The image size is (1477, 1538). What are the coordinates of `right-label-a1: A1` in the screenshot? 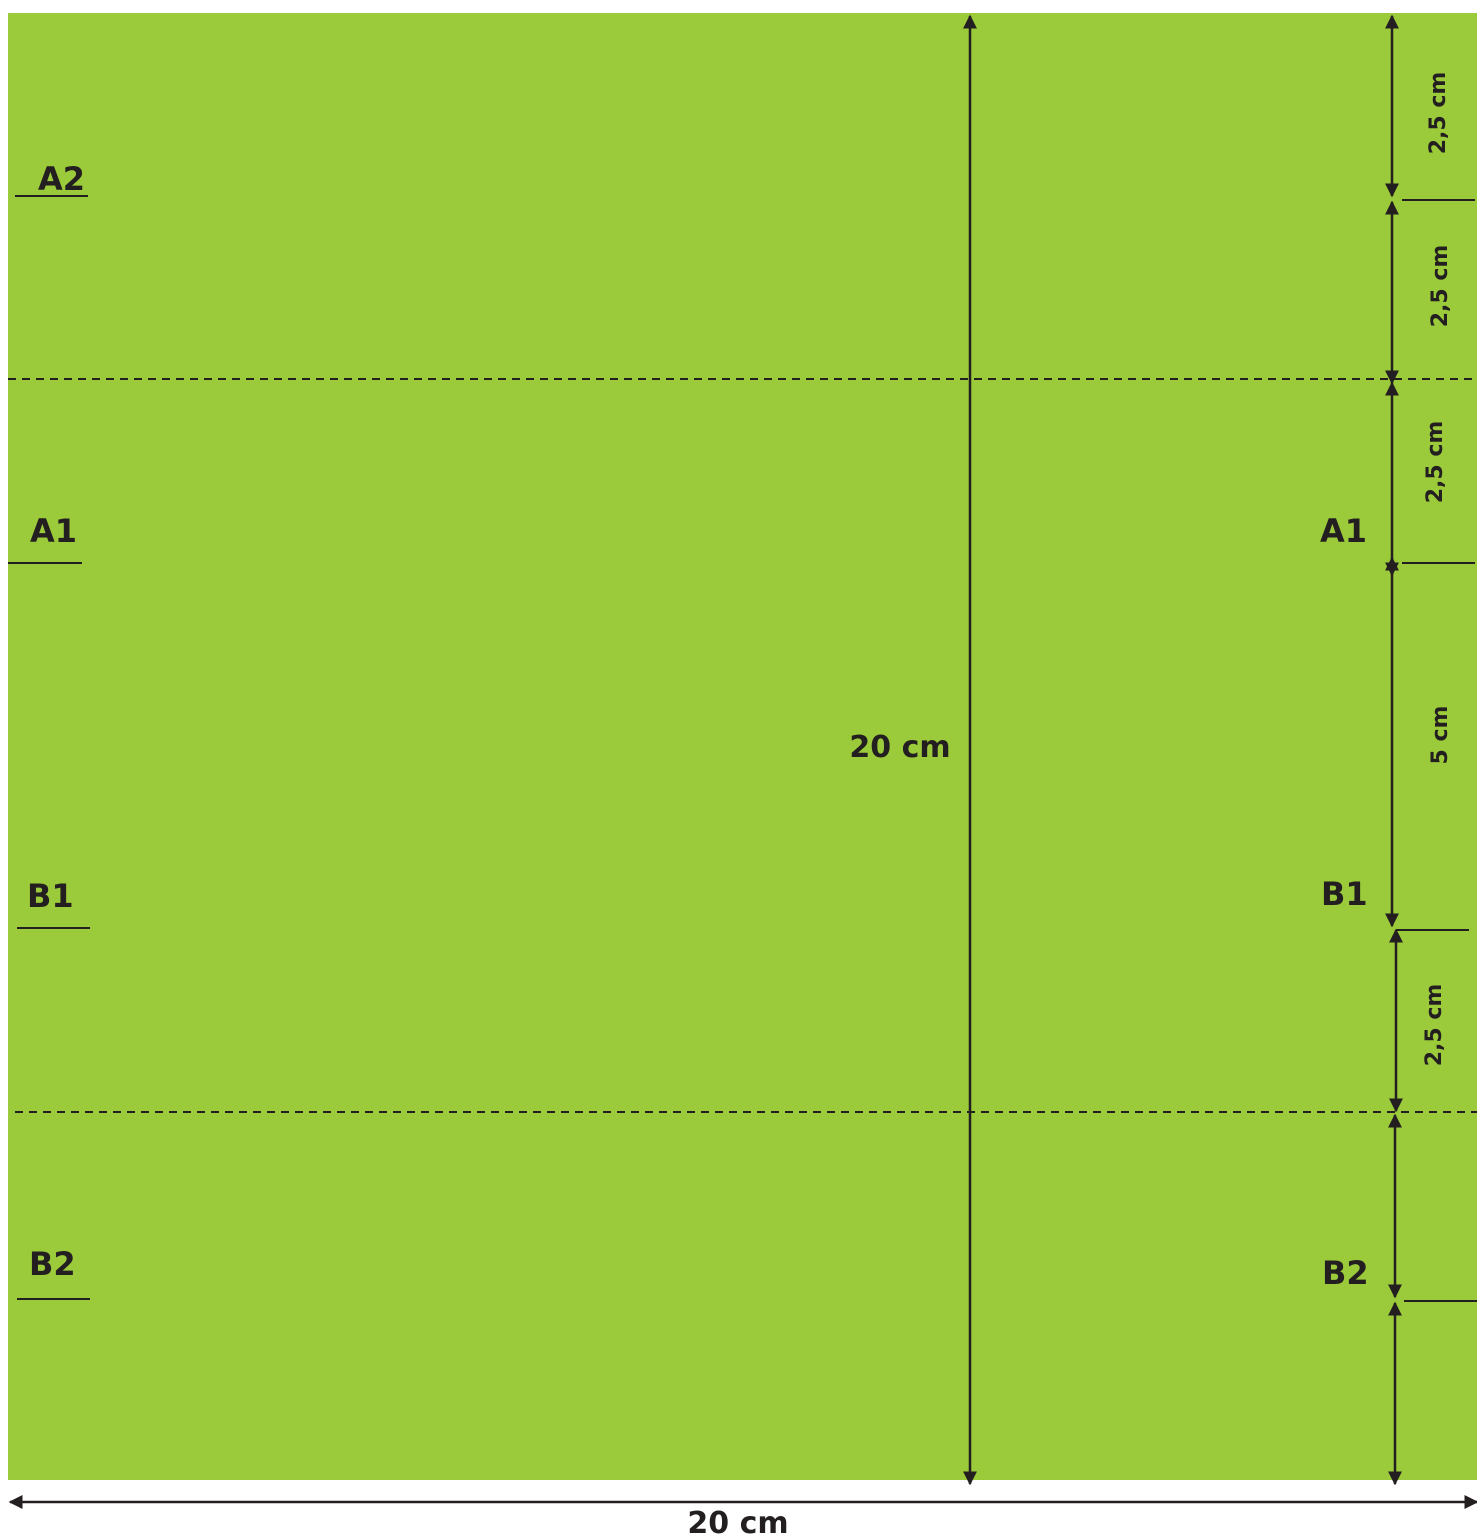 It's located at (1343, 531).